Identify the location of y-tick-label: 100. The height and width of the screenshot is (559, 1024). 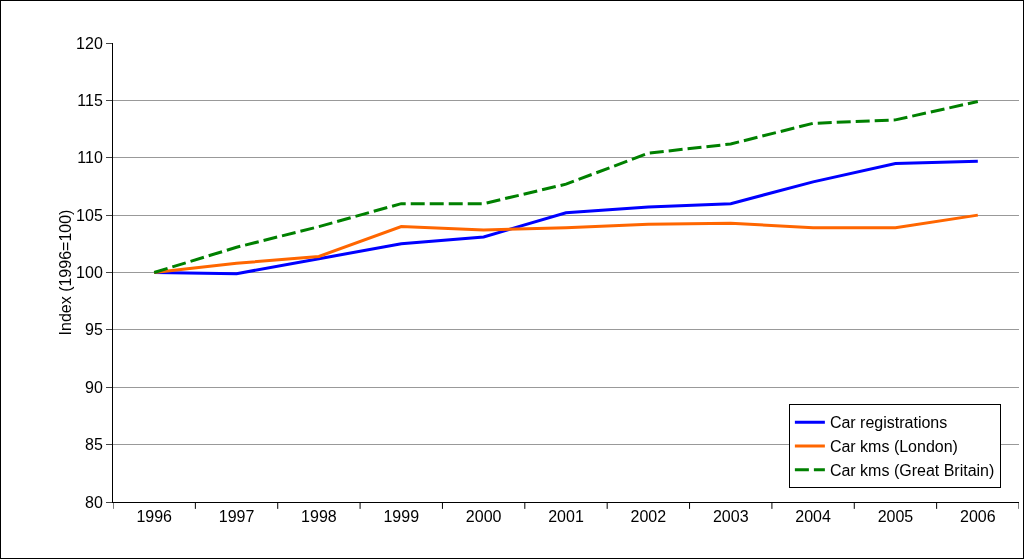
(89, 273).